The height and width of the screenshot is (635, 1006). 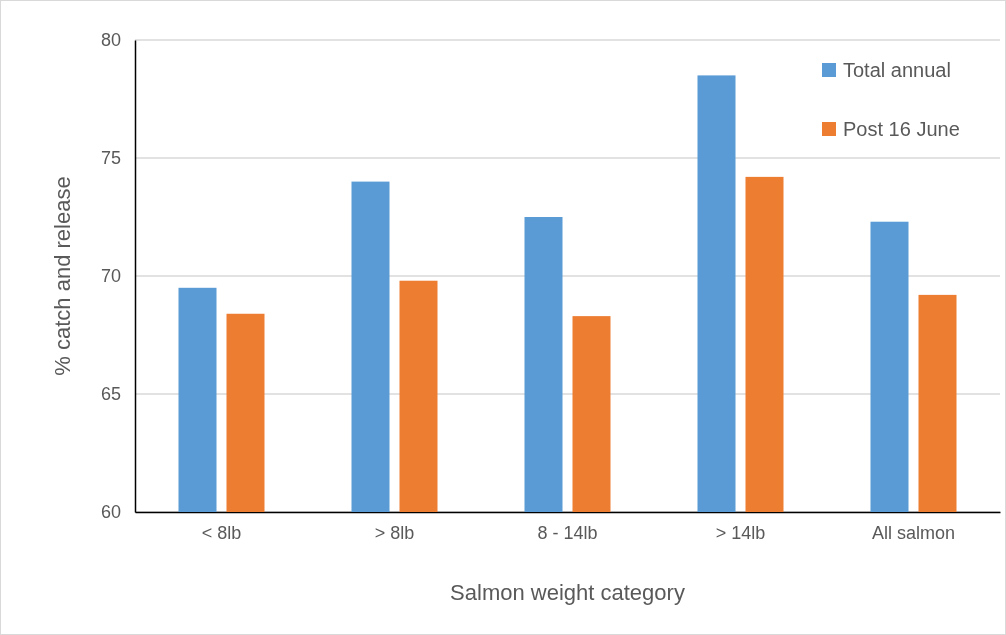 I want to click on y-axis-title: % catch and release, so click(x=62, y=276).